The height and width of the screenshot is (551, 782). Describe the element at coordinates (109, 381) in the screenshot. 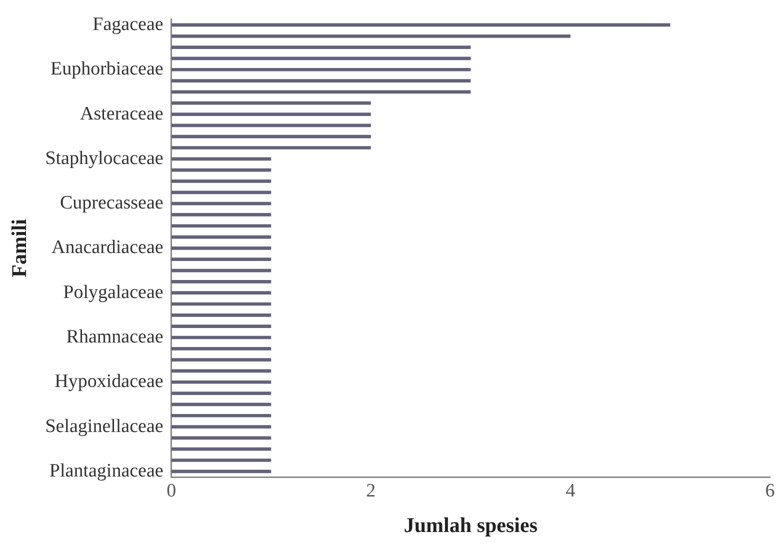

I see `y-tick-label: Hypoxidaceae` at that location.